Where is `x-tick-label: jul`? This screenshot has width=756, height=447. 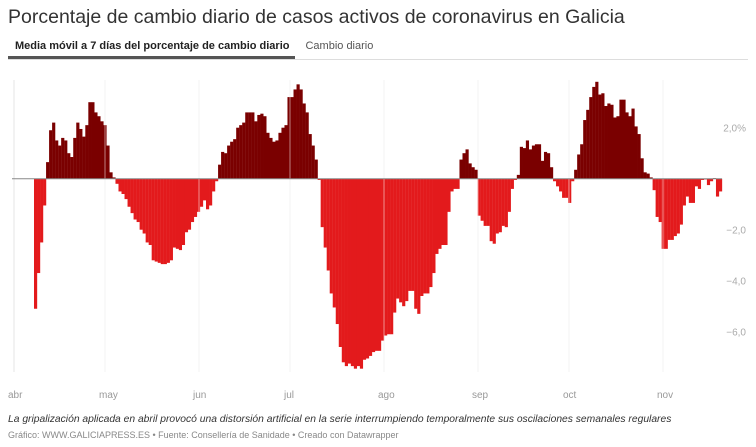 x-tick-label: jul is located at coordinates (288, 395).